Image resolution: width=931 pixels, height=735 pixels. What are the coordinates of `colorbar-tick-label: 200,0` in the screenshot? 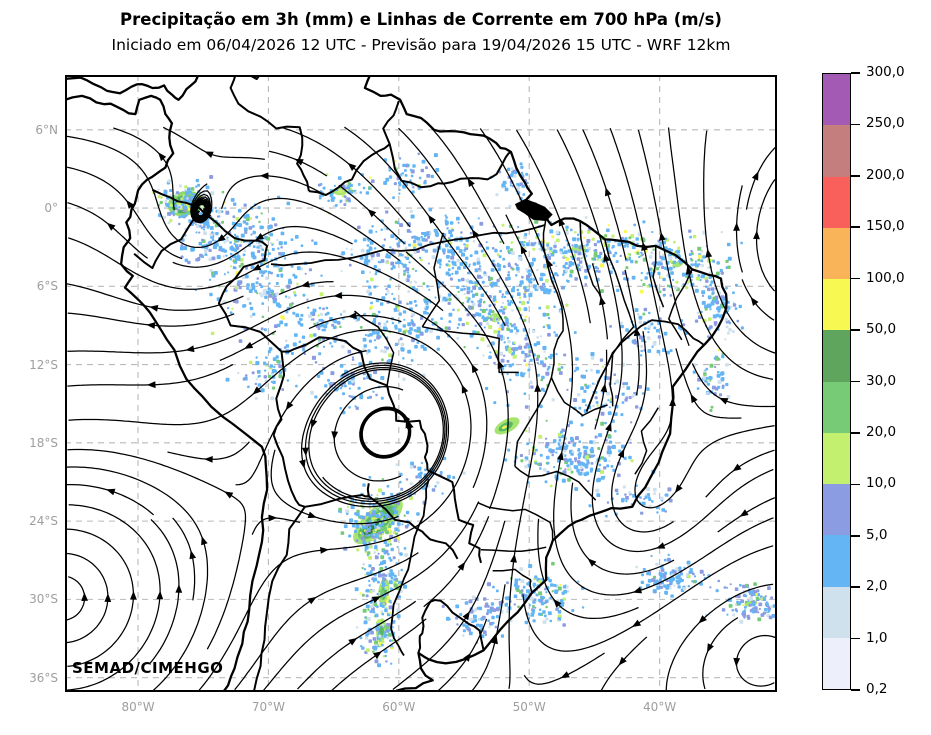 It's located at (885, 174).